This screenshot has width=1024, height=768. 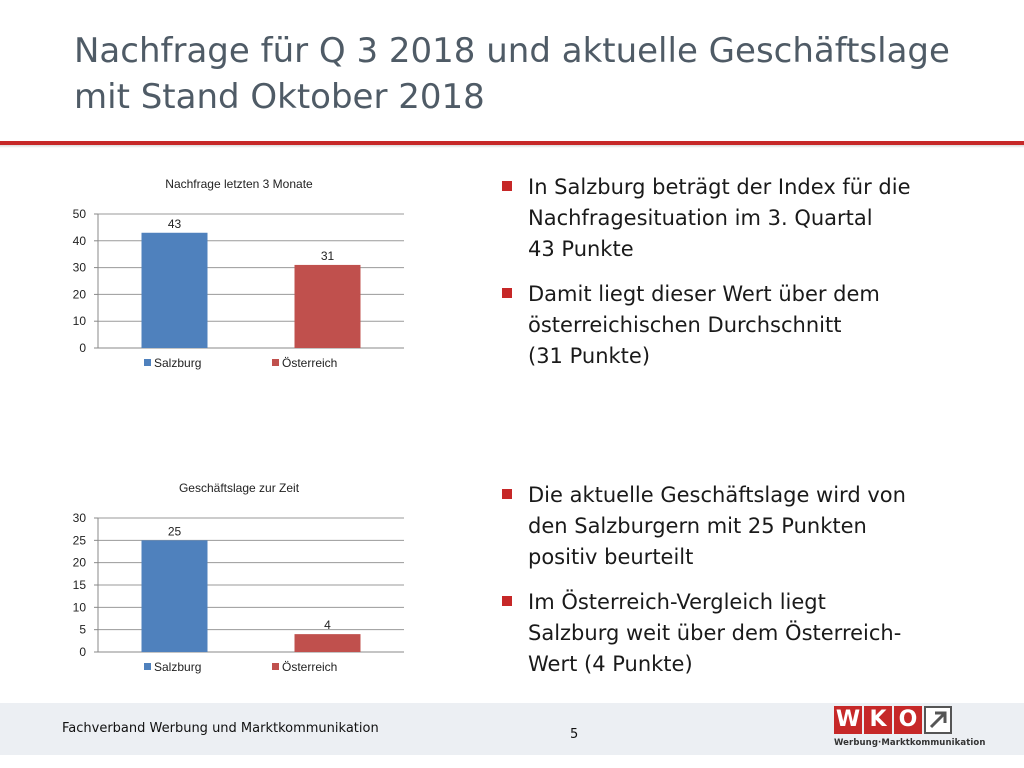 I want to click on bullet-line: 43 Punkte, so click(x=581, y=249).